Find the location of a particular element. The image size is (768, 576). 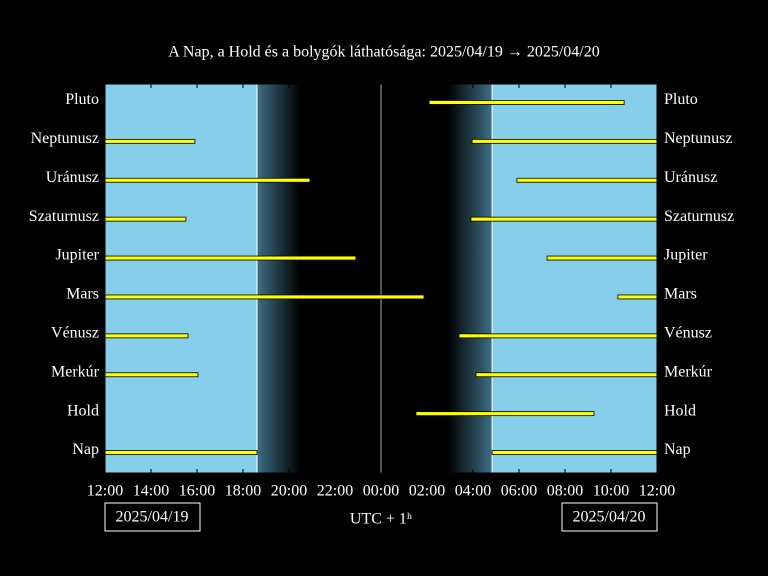

end-date: 2025/04/20 is located at coordinates (609, 517).